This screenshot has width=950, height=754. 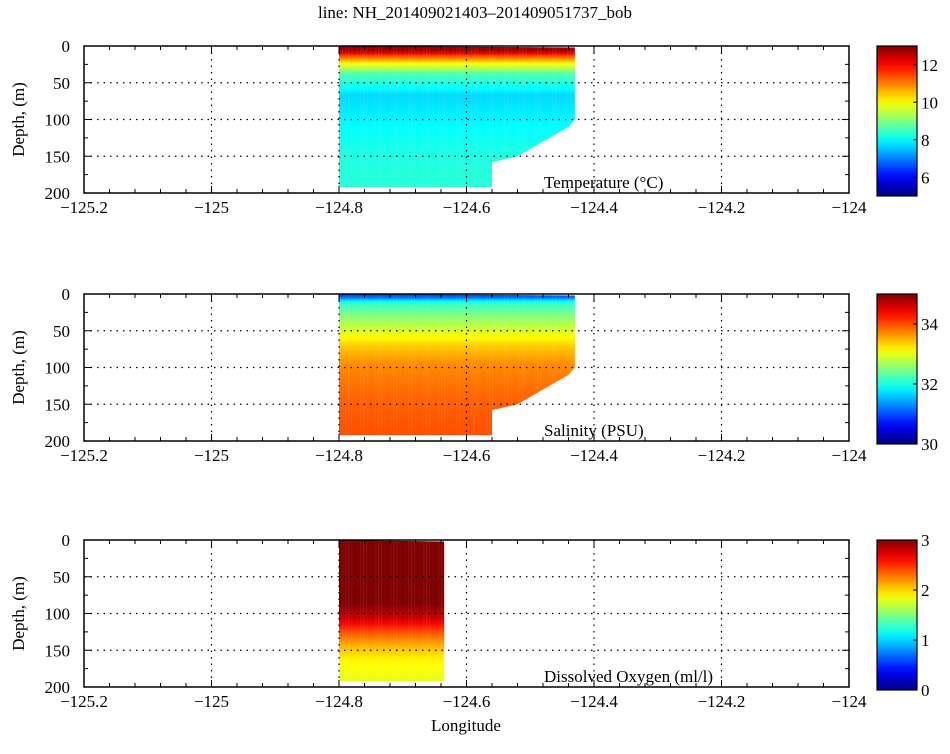 I want to click on colorbar-tick-label: 3, so click(x=925, y=540).